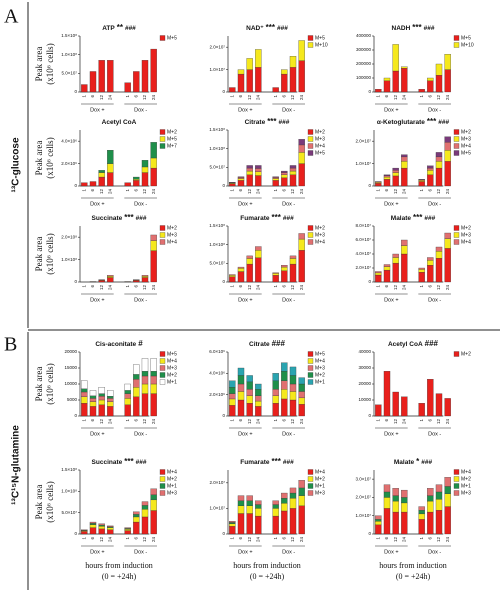 The image size is (500, 592). I want to click on legend-label: M+5, so click(172, 354).